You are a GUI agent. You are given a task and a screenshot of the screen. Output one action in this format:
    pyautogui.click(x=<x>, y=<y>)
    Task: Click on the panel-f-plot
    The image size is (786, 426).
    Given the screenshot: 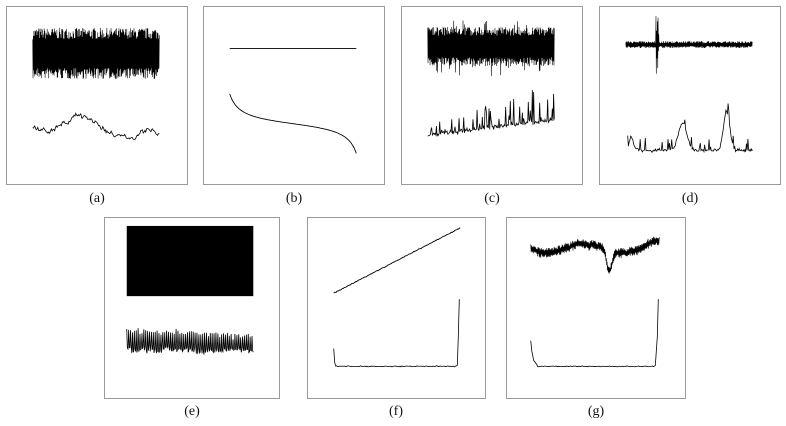 What is the action you would take?
    pyautogui.click(x=397, y=297)
    